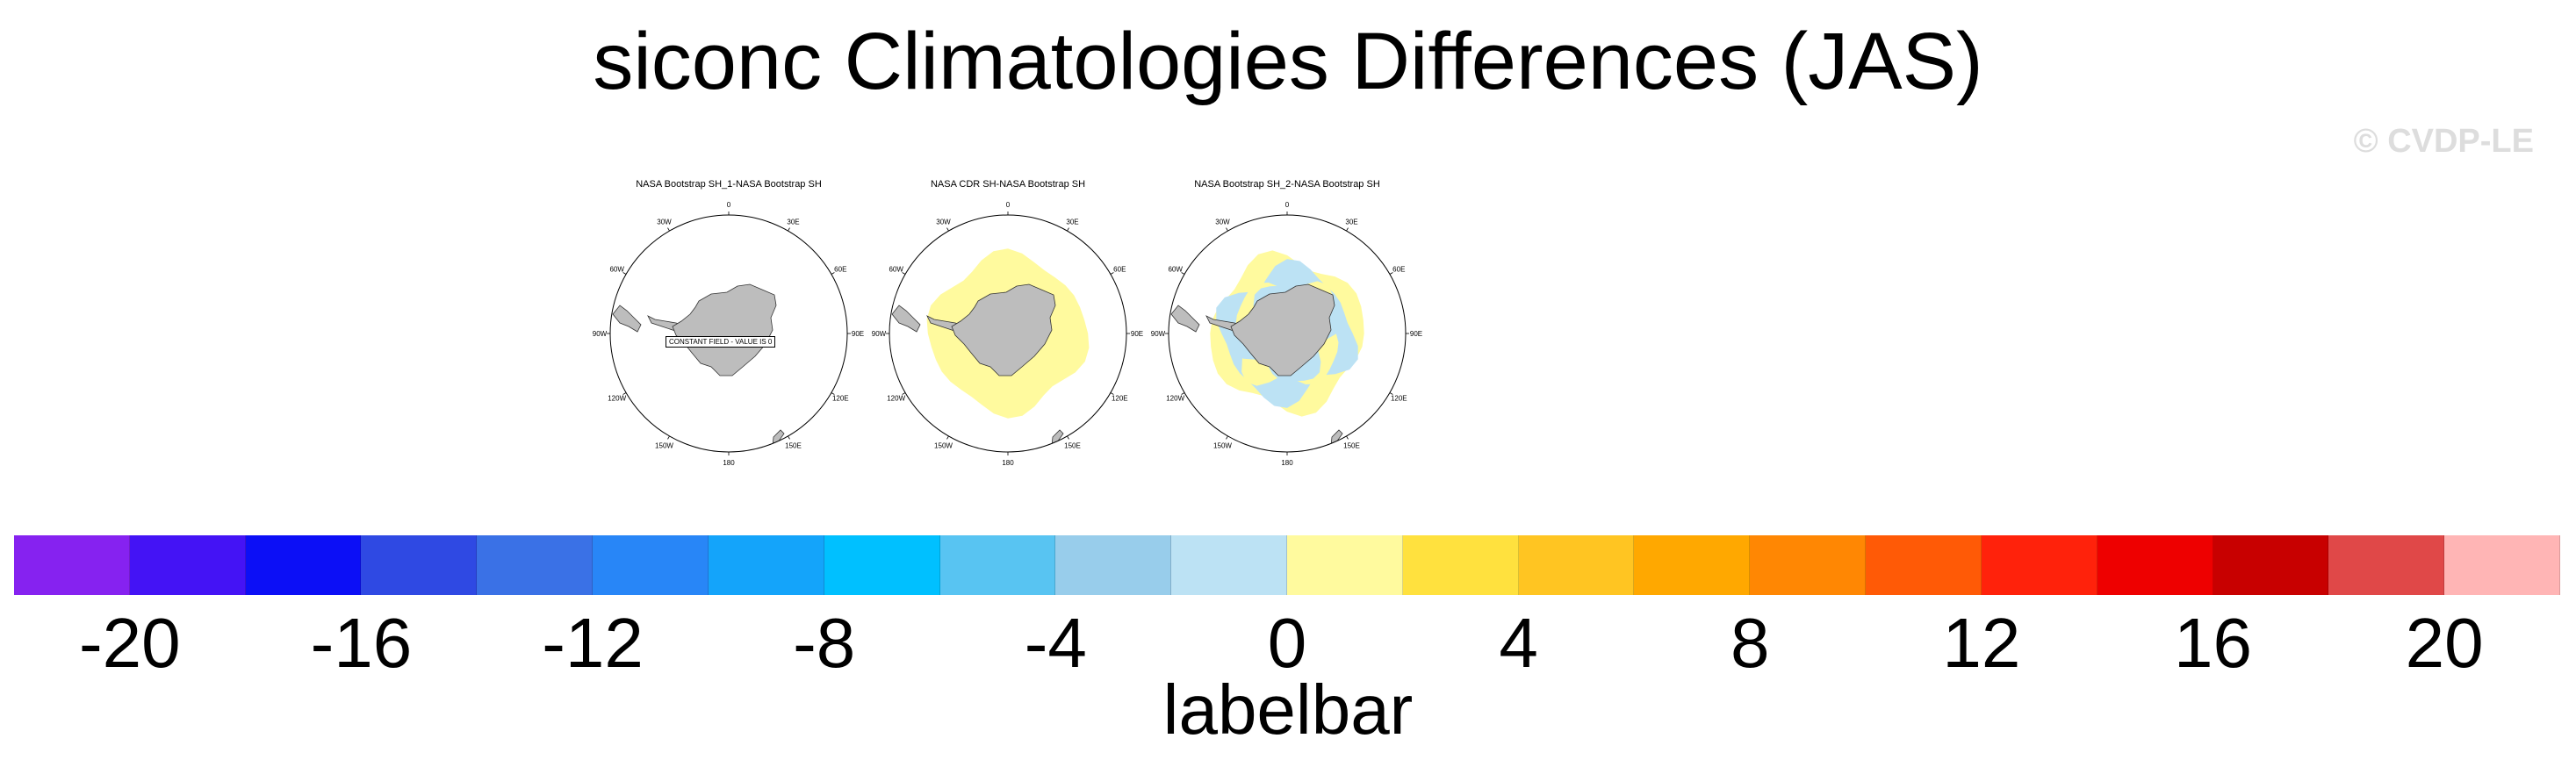 The width and height of the screenshot is (2576, 760). Describe the element at coordinates (1288, 61) in the screenshot. I see `figure-title: siconc Climatologies Differences (JAS)` at that location.